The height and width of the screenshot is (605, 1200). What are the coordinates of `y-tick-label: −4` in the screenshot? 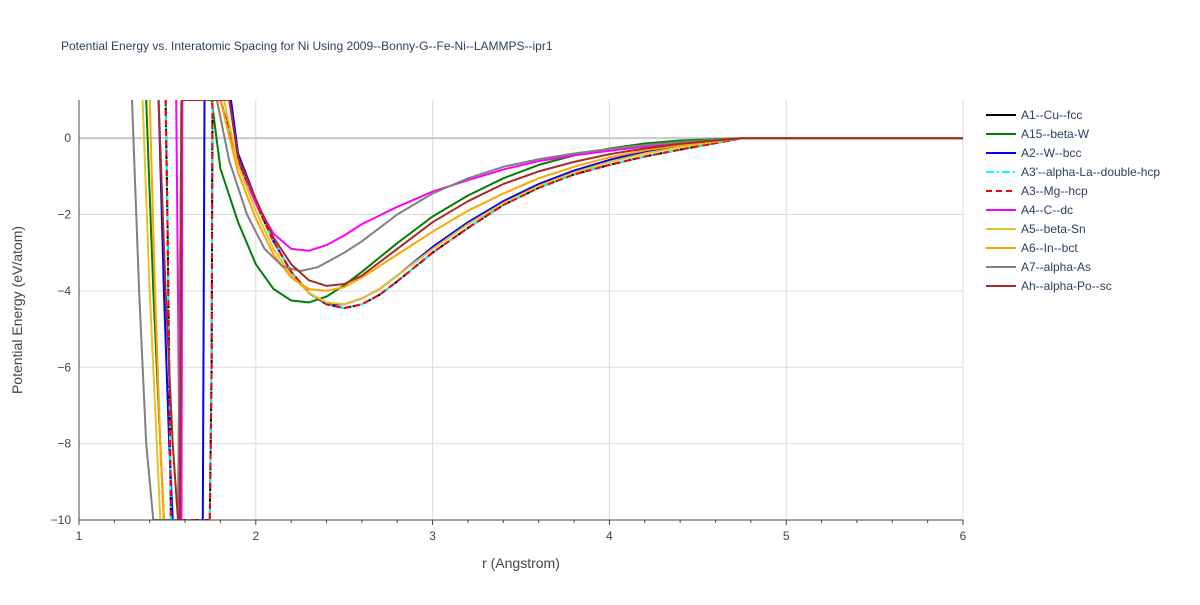 It's located at (64, 291).